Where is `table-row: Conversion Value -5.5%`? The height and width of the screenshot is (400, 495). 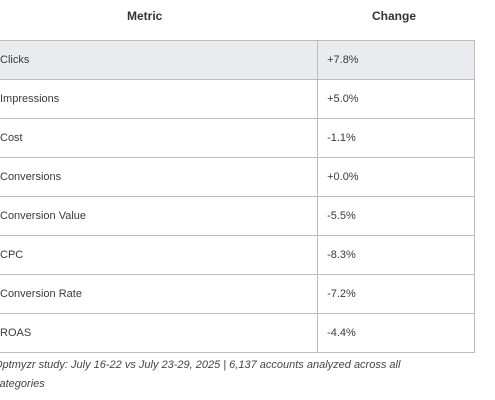
table-row: Conversion Value -5.5% is located at coordinates (237, 216).